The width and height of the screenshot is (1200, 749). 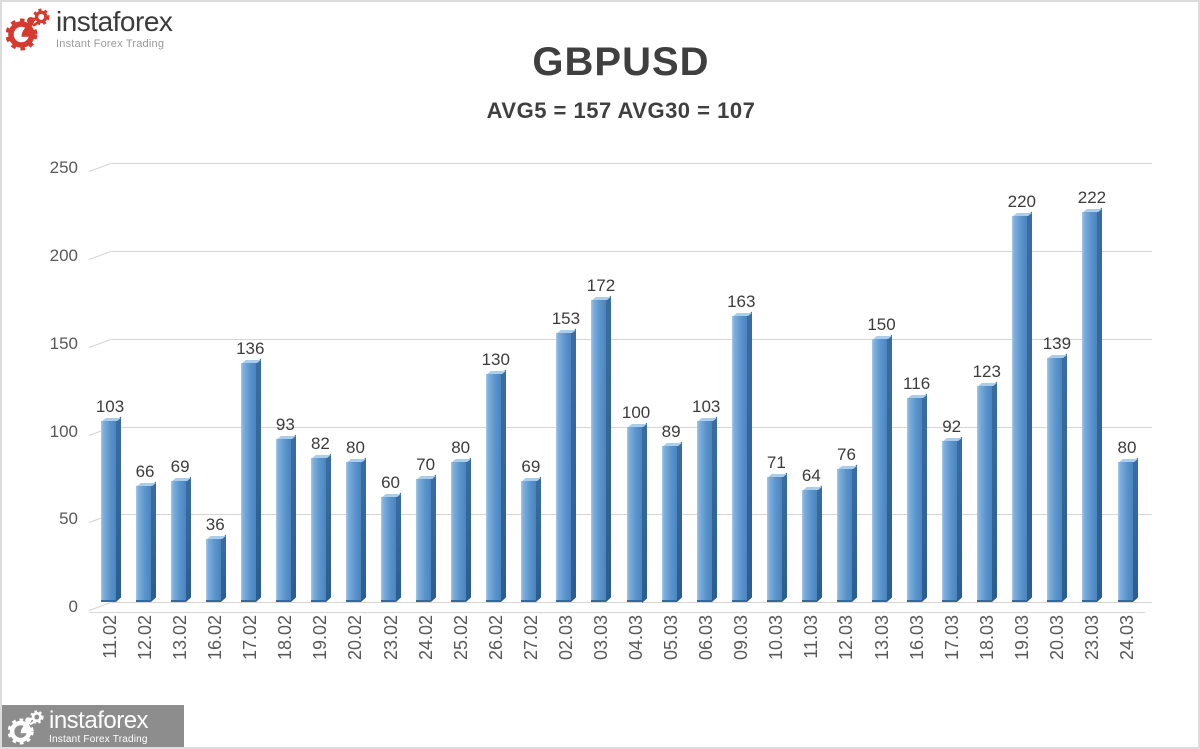 I want to click on y-axis-label: 250, so click(x=63, y=168).